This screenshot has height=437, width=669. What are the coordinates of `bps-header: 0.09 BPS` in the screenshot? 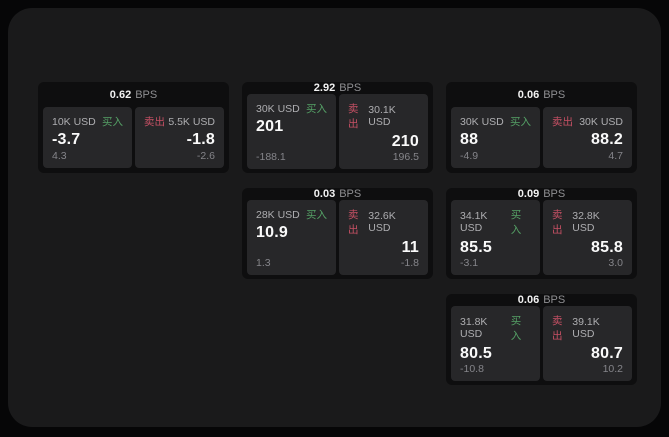 It's located at (541, 194).